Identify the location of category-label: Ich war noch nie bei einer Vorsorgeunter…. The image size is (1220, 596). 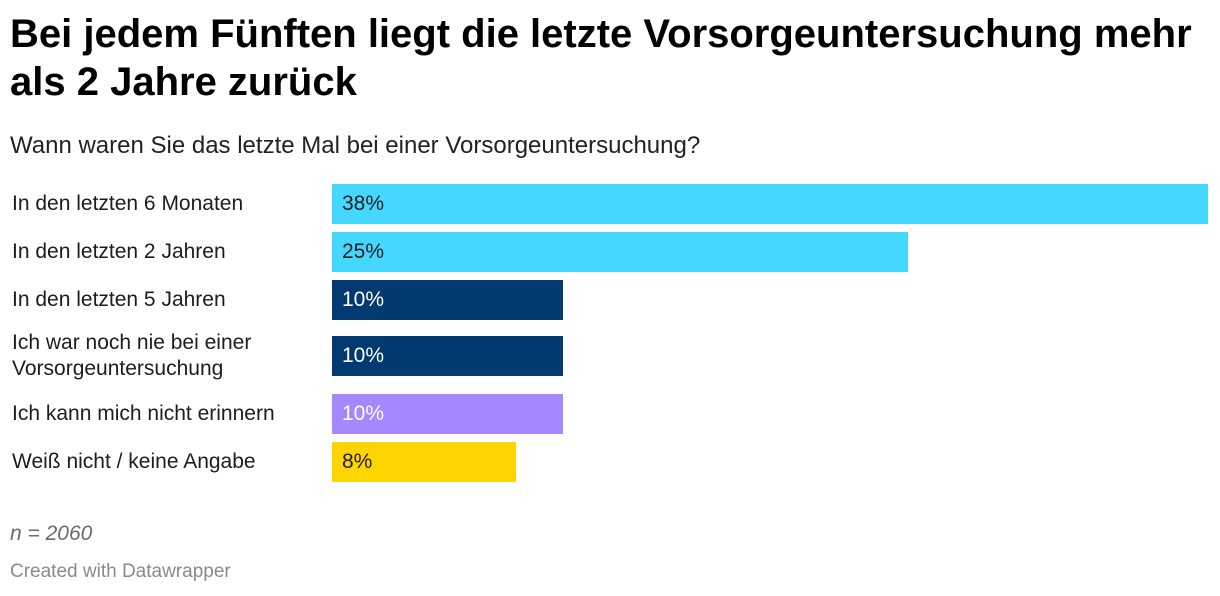
(132, 355).